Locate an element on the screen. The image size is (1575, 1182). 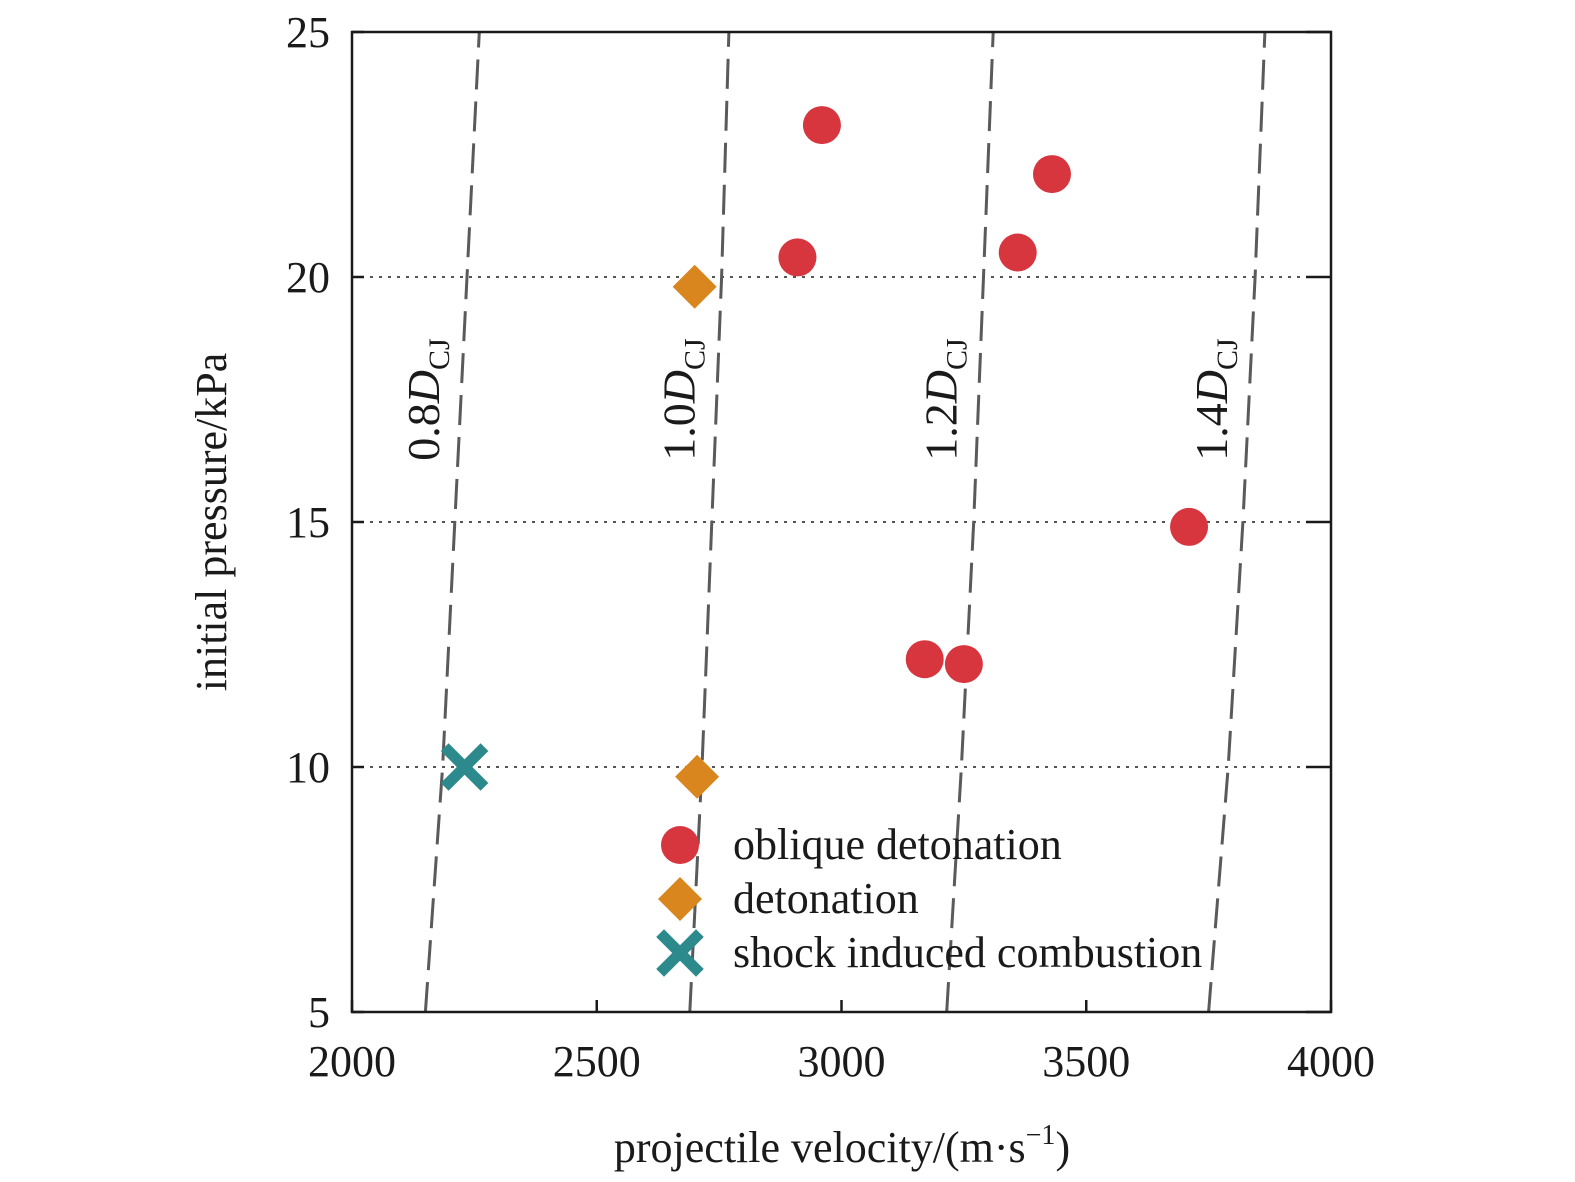
point-shock-induced-combustion-0-stroke-b is located at coordinates (464, 767).